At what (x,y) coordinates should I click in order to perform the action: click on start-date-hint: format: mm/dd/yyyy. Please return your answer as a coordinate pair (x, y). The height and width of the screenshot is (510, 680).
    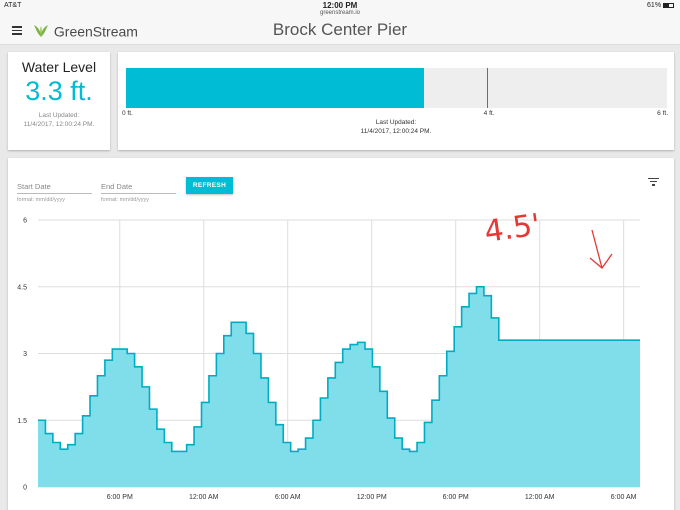
    Looking at the image, I should click on (41, 200).